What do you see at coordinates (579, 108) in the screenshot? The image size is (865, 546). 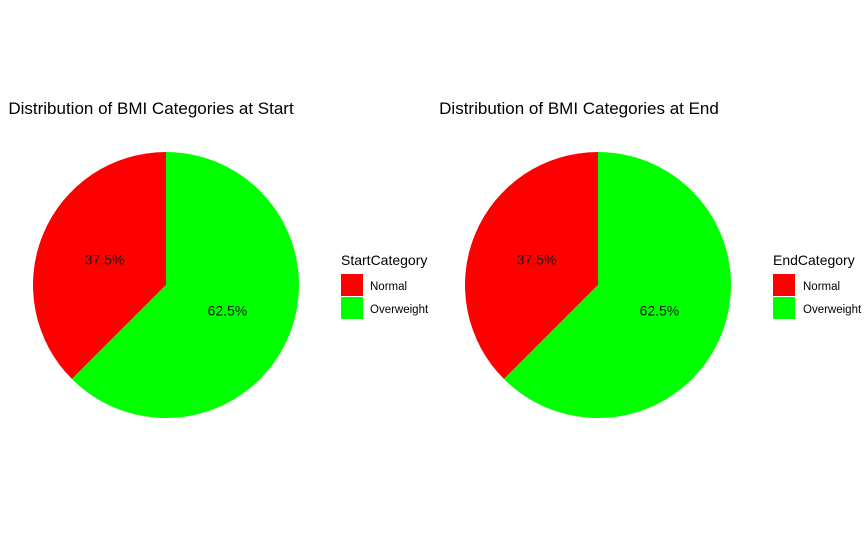 I see `chart-title-end: Distribution of BMI Categories at End` at bounding box center [579, 108].